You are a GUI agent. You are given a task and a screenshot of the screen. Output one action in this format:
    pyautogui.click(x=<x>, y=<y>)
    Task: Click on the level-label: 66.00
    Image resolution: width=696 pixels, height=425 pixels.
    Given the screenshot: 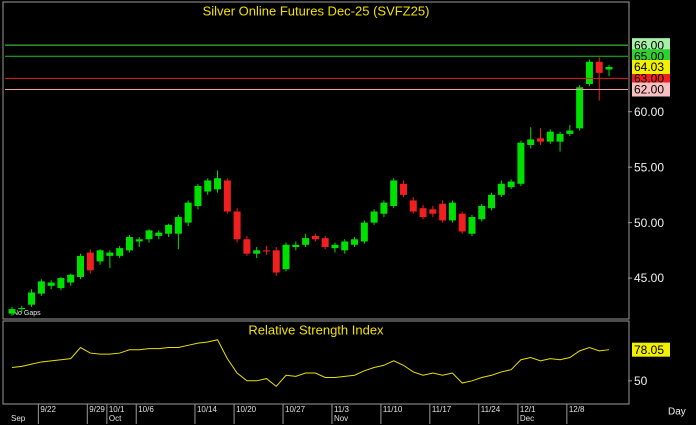 What is the action you would take?
    pyautogui.click(x=649, y=45)
    